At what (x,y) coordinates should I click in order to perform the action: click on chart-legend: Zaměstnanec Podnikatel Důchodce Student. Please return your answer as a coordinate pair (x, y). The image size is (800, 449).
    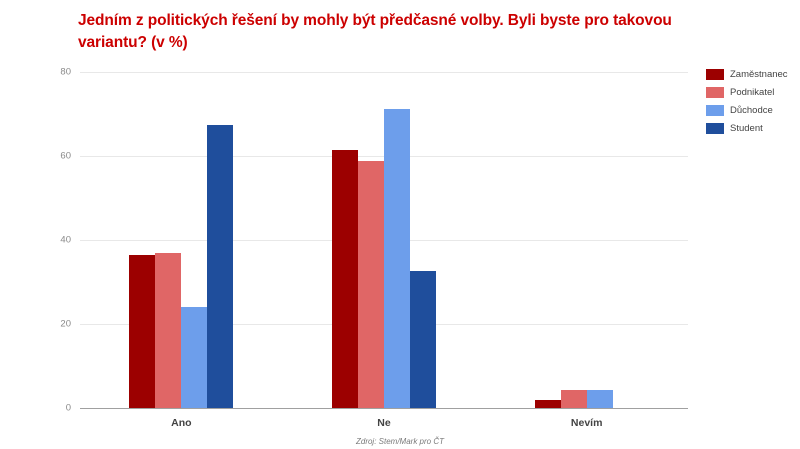
    Looking at the image, I should click on (752, 102).